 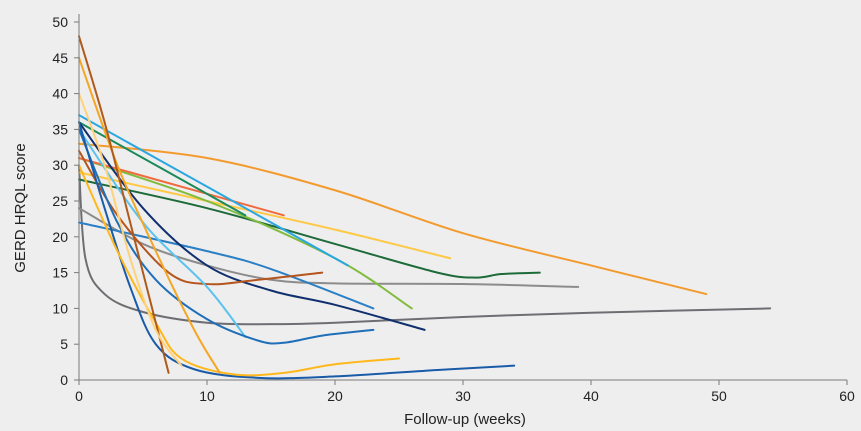 I want to click on y-tick-label: 20, so click(x=60, y=237).